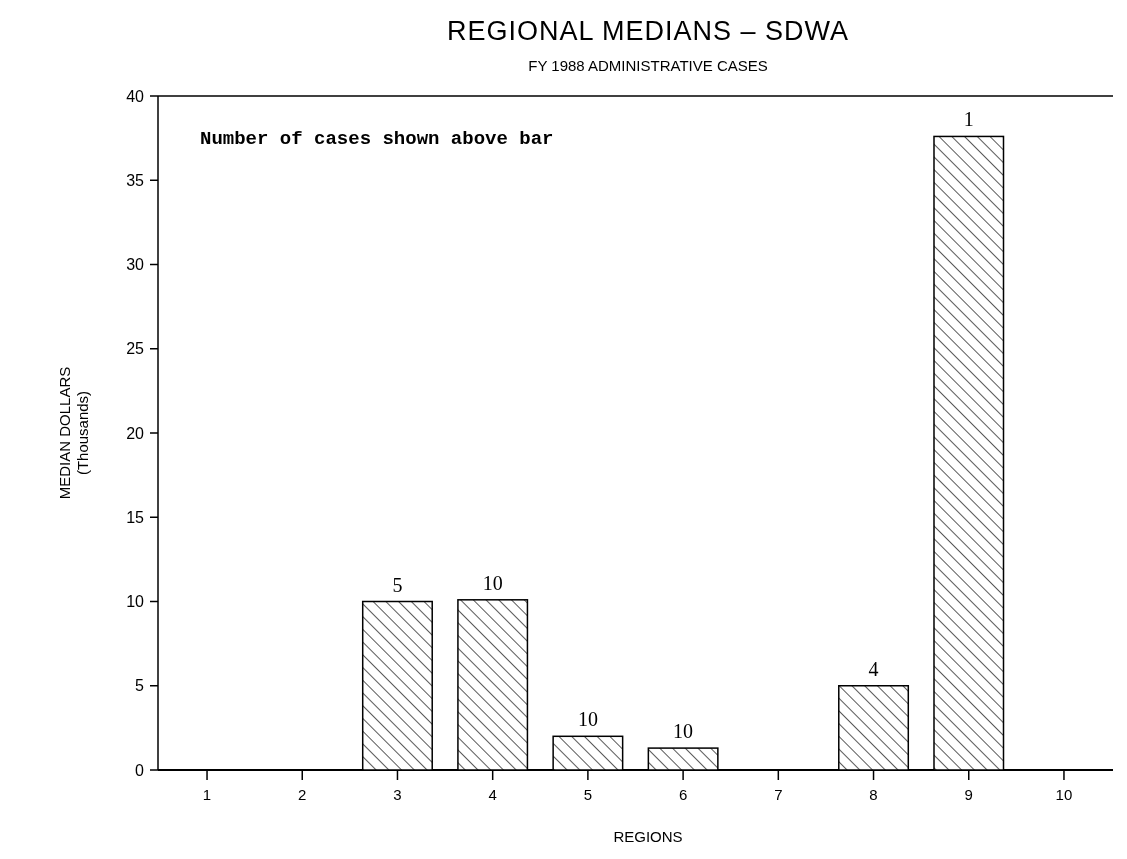 The height and width of the screenshot is (859, 1127). Describe the element at coordinates (302, 794) in the screenshot. I see `x-tick-label: 2` at that location.